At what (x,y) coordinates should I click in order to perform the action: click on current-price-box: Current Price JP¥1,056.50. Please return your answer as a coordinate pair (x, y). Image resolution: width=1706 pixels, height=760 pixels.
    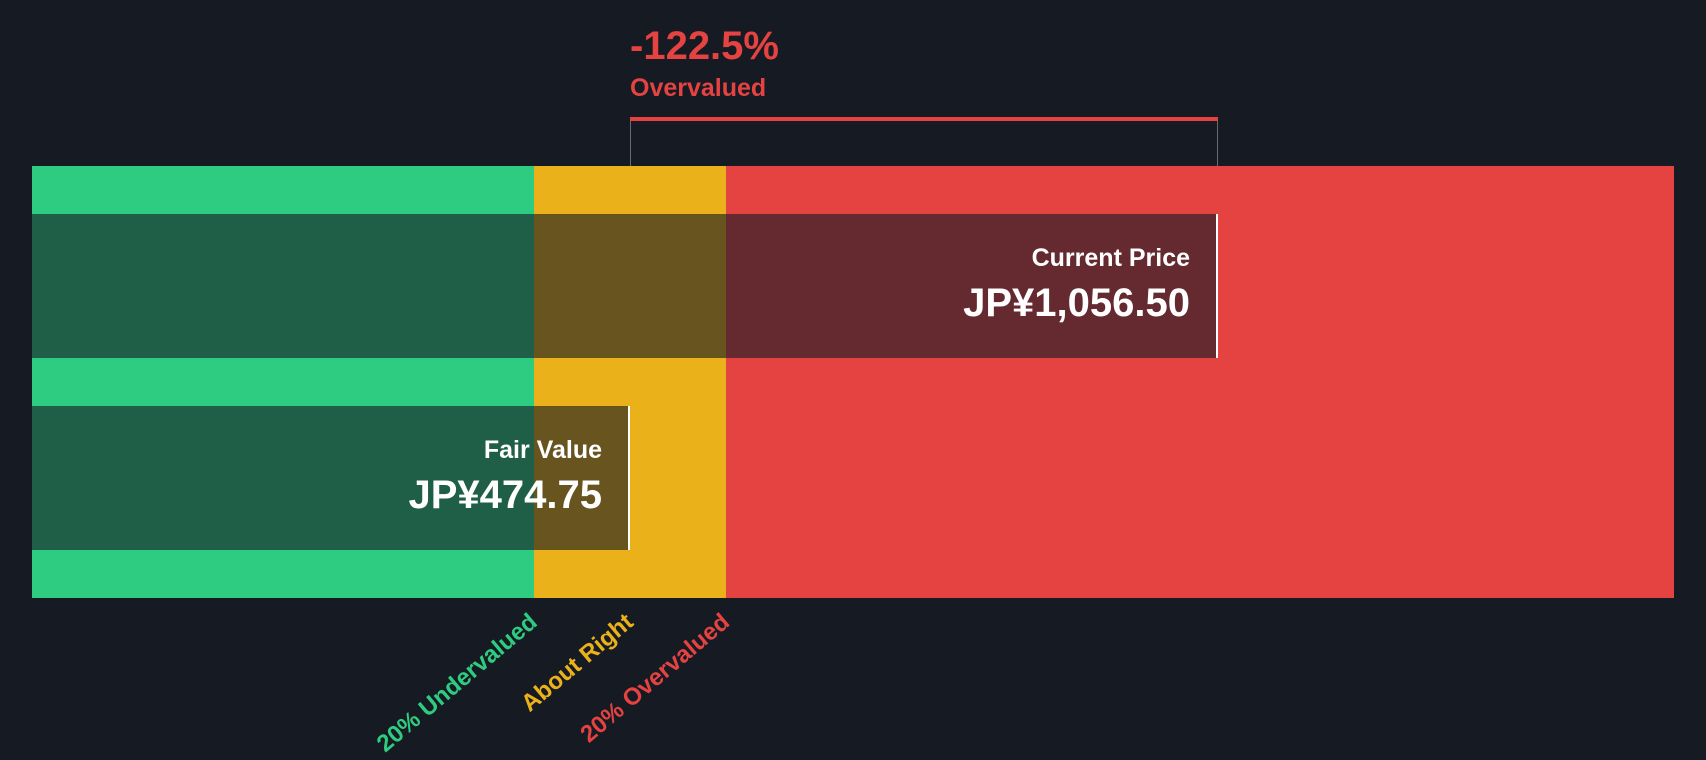
    Looking at the image, I should click on (625, 286).